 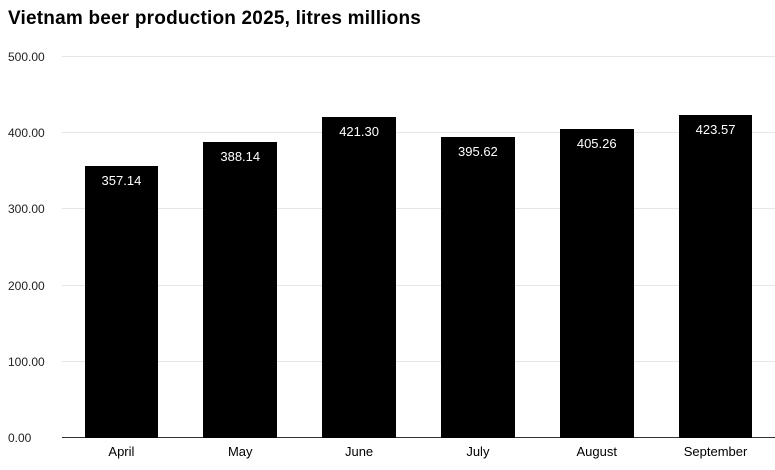 What do you see at coordinates (26, 57) in the screenshot?
I see `y-tick-label: 500.00` at bounding box center [26, 57].